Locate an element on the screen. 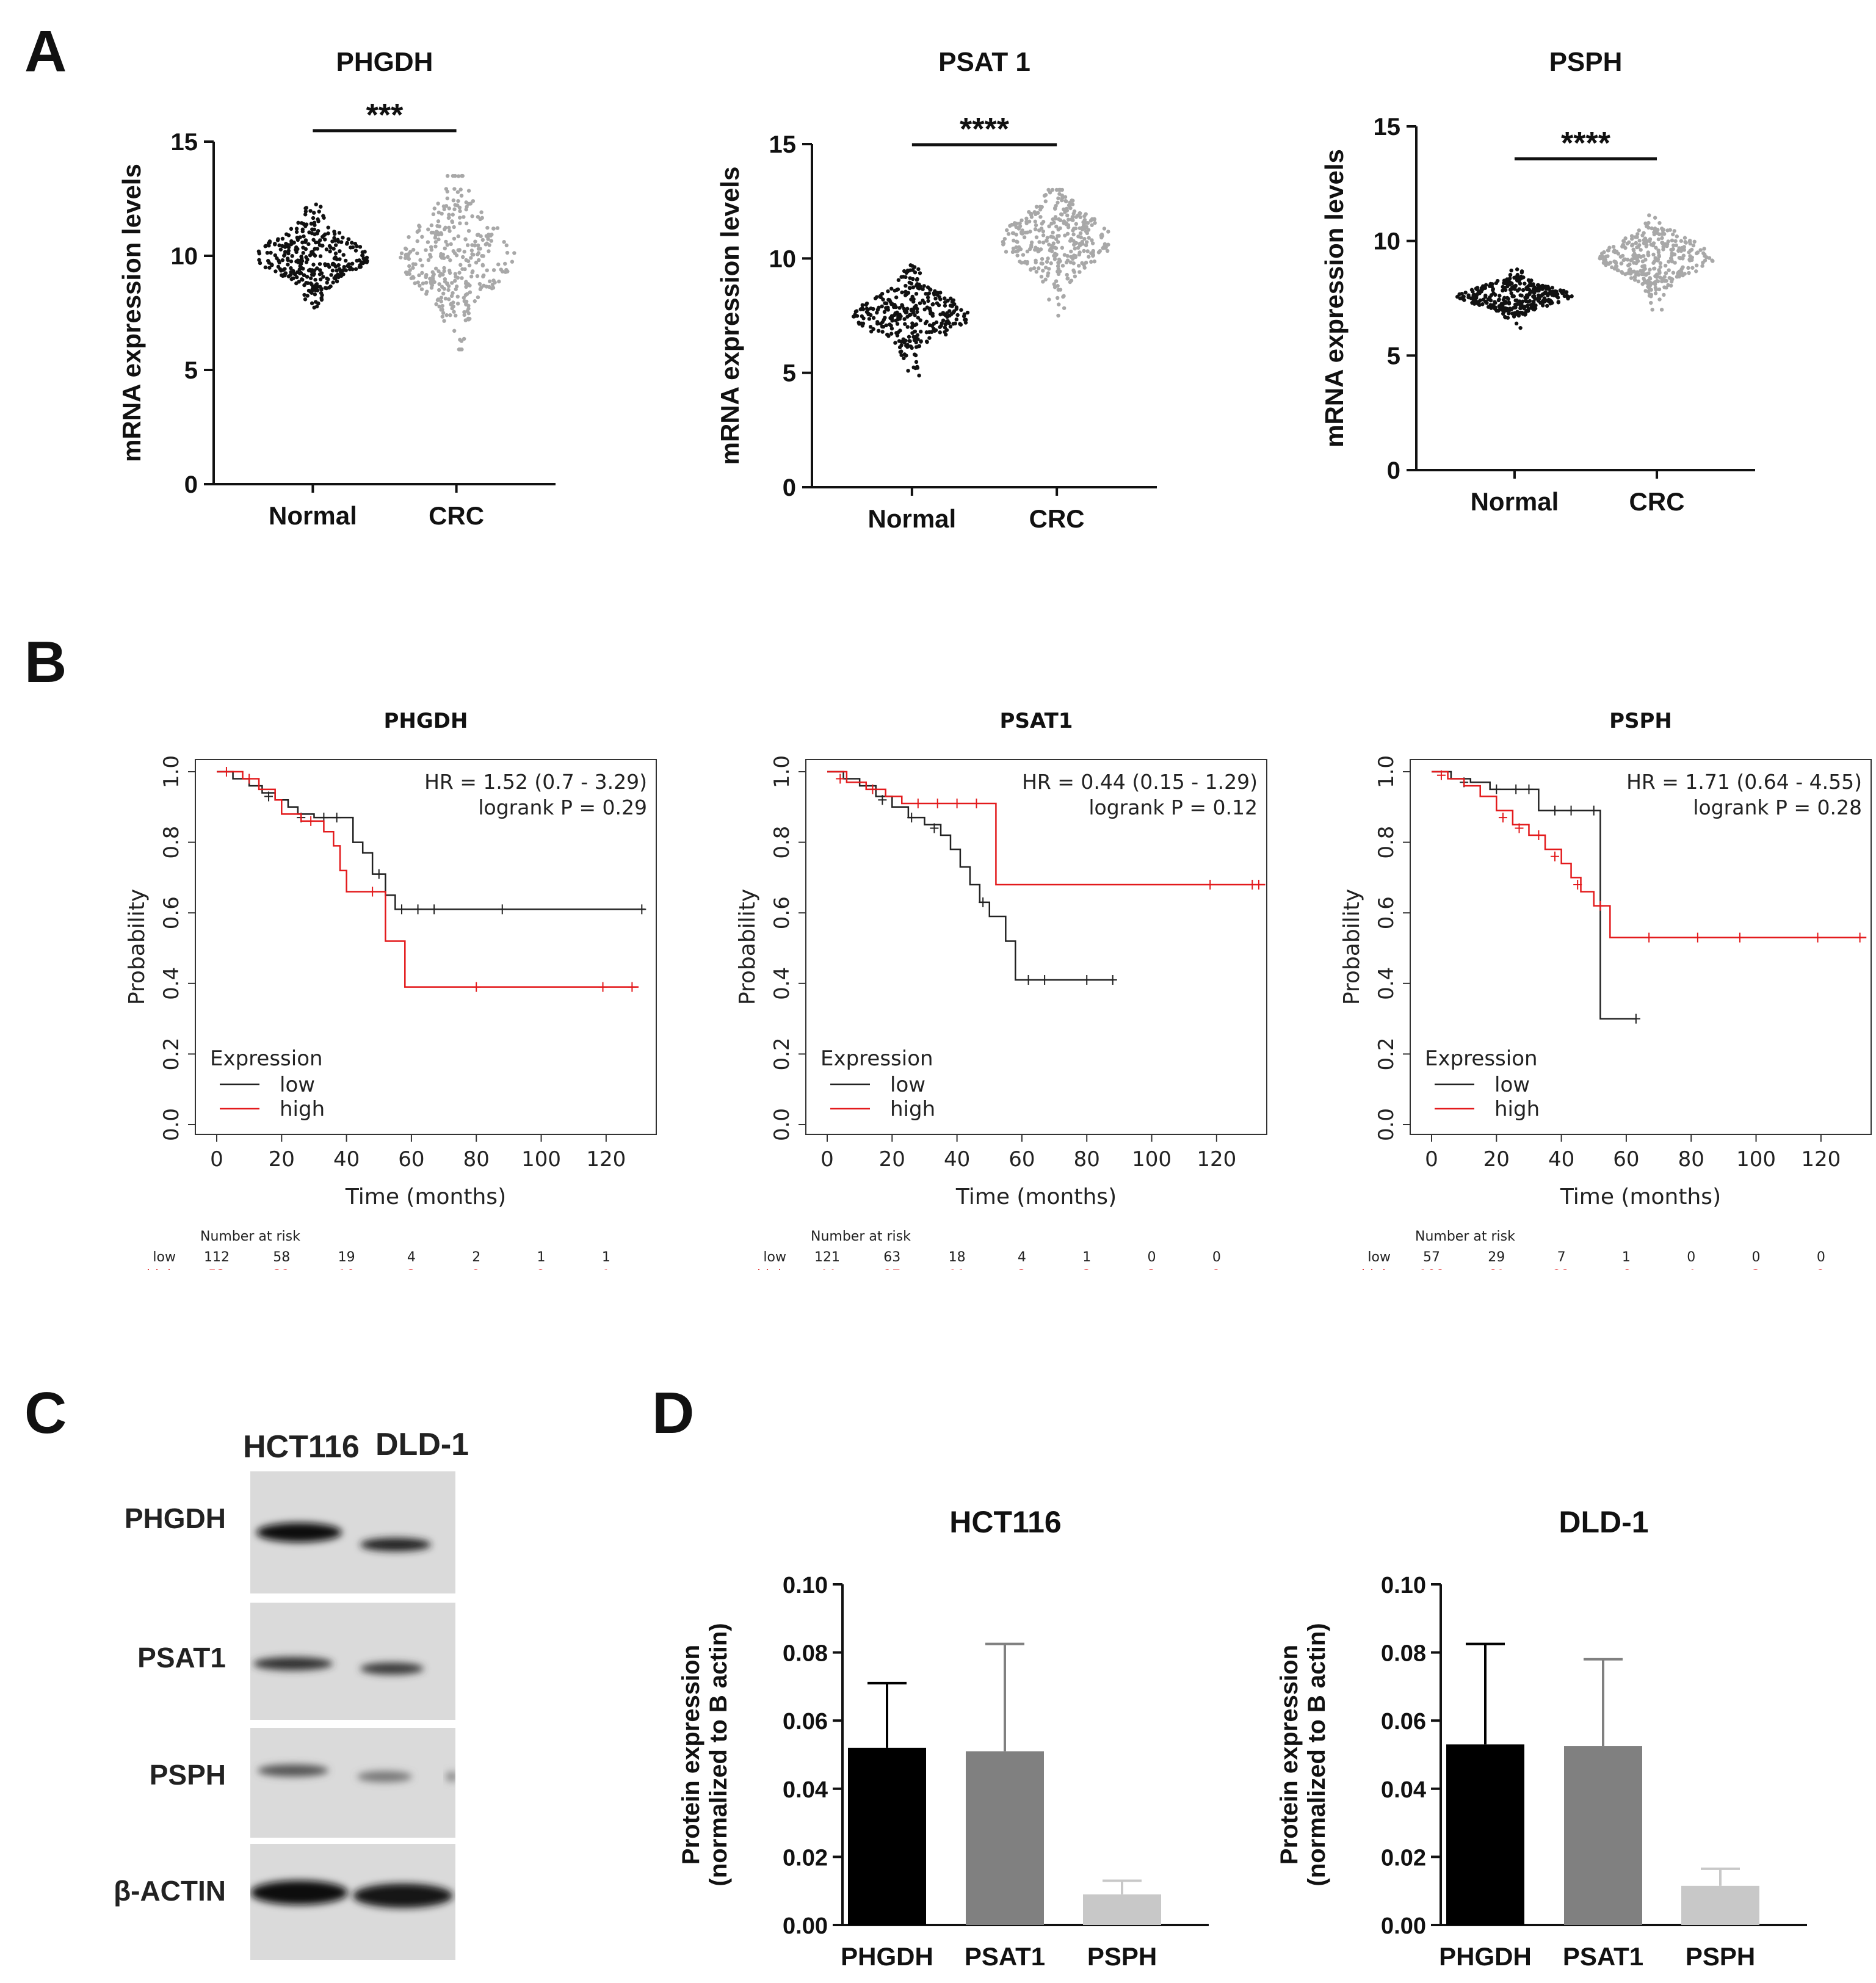 The height and width of the screenshot is (1983, 1876). significance-stars: **** is located at coordinates (985, 129).